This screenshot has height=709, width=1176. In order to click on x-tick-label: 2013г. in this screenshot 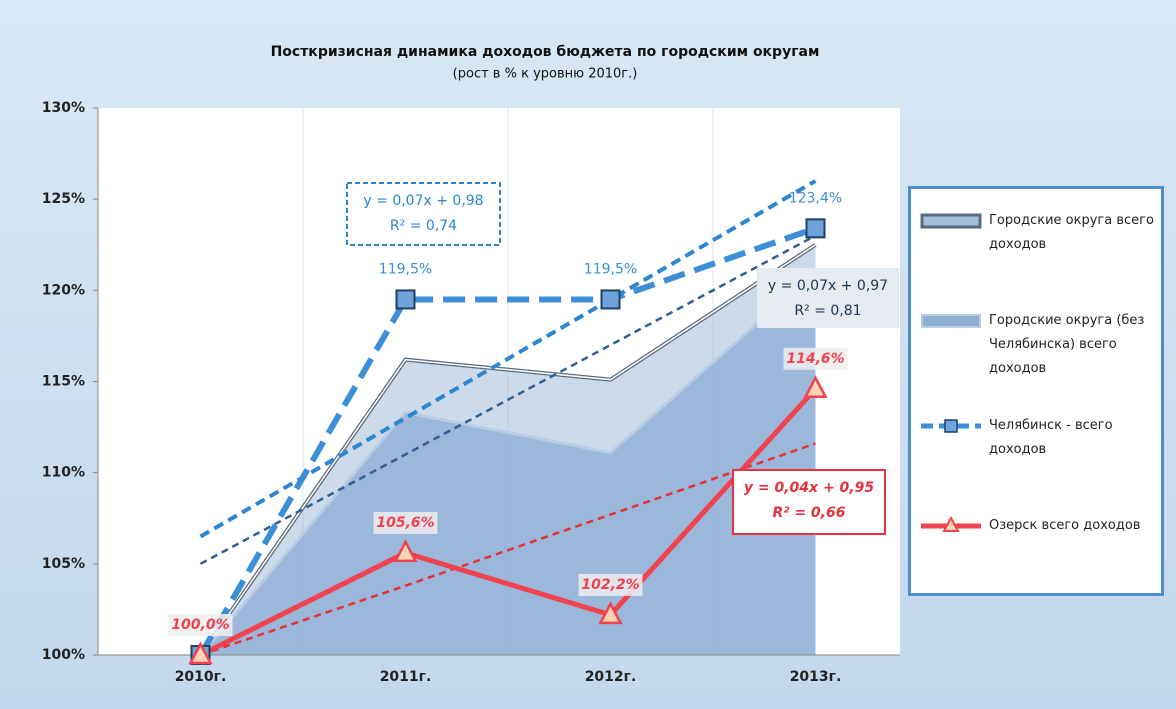, I will do `click(816, 677)`.